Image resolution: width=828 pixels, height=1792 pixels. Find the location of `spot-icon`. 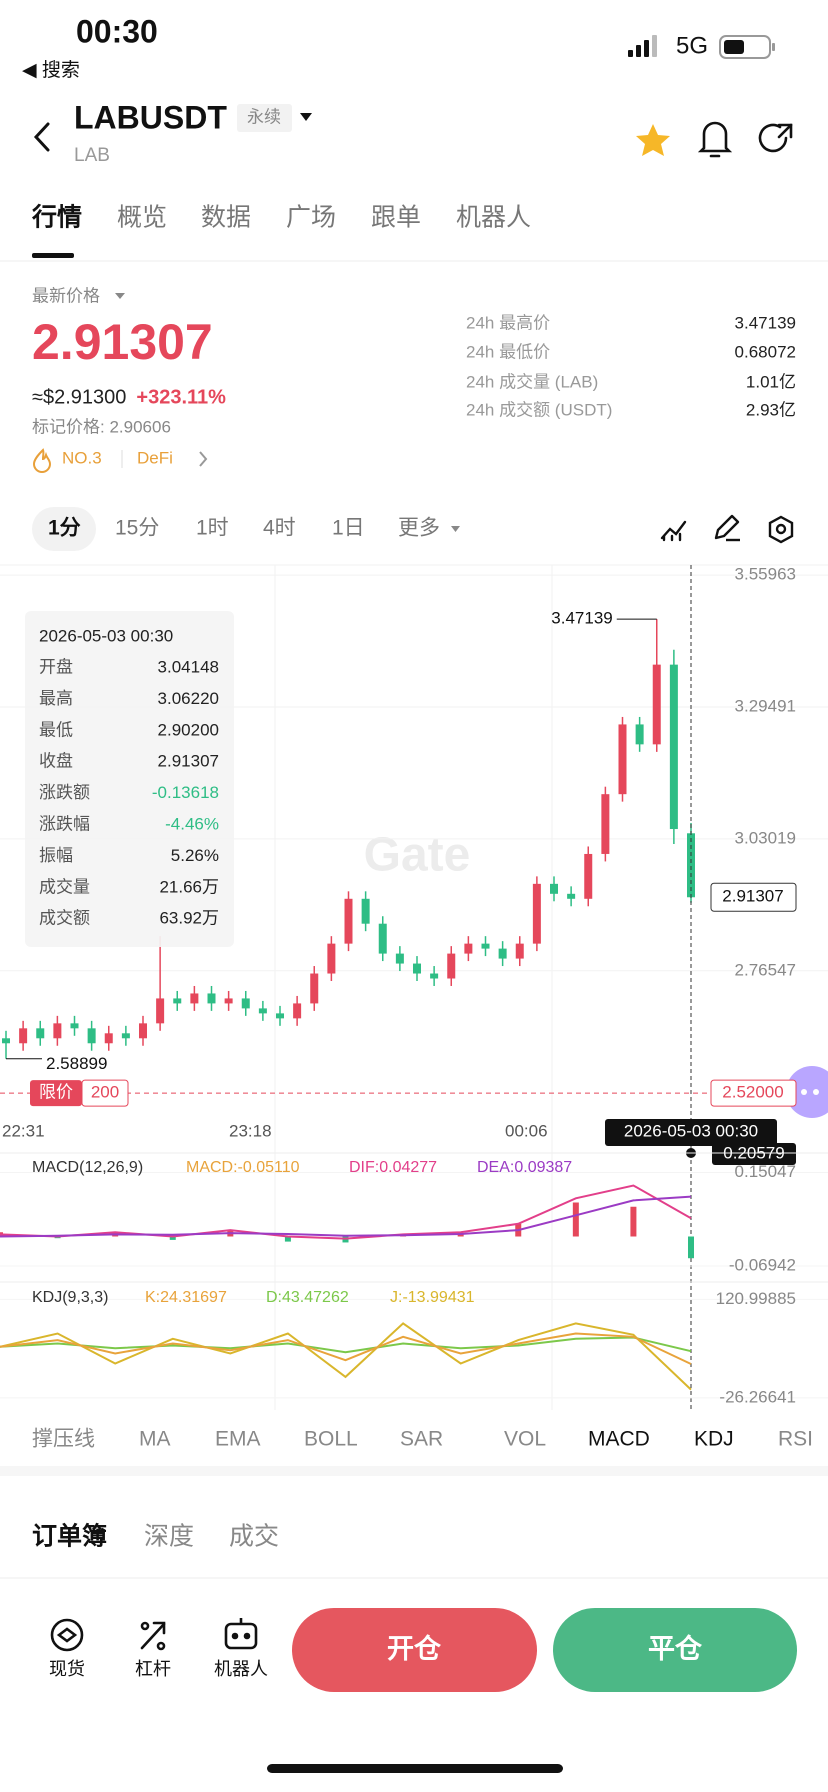

spot-icon is located at coordinates (67, 1635).